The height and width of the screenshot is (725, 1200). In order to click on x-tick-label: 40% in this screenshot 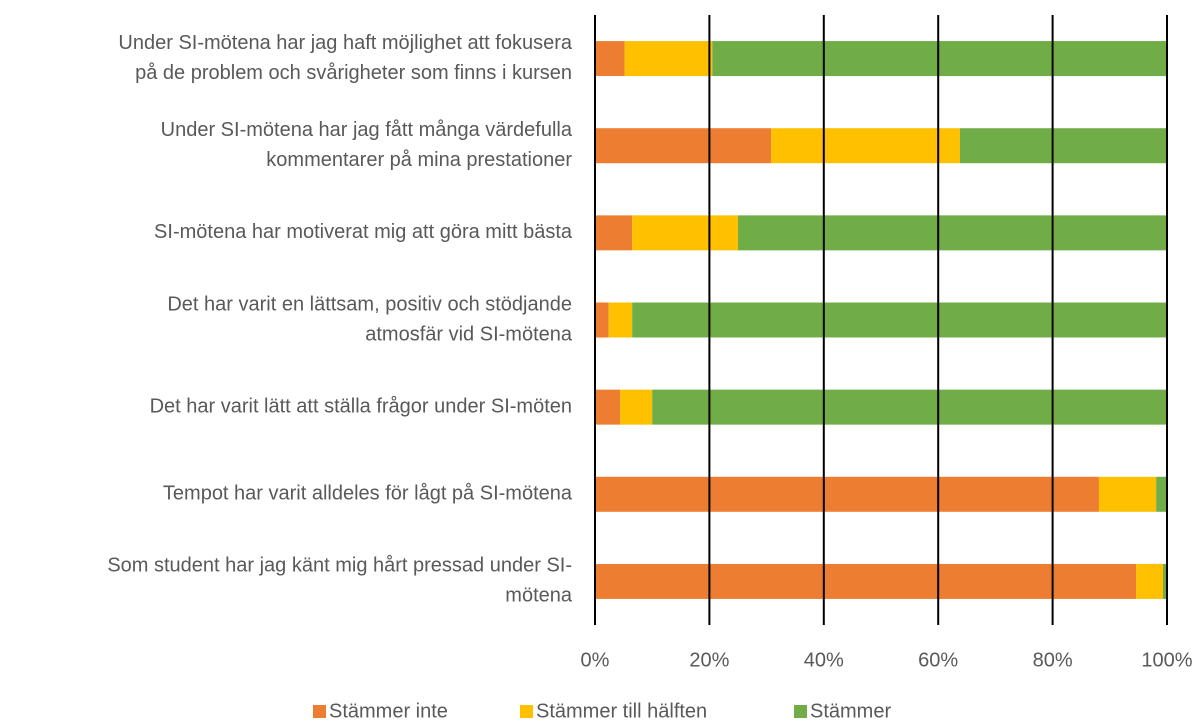, I will do `click(824, 660)`.